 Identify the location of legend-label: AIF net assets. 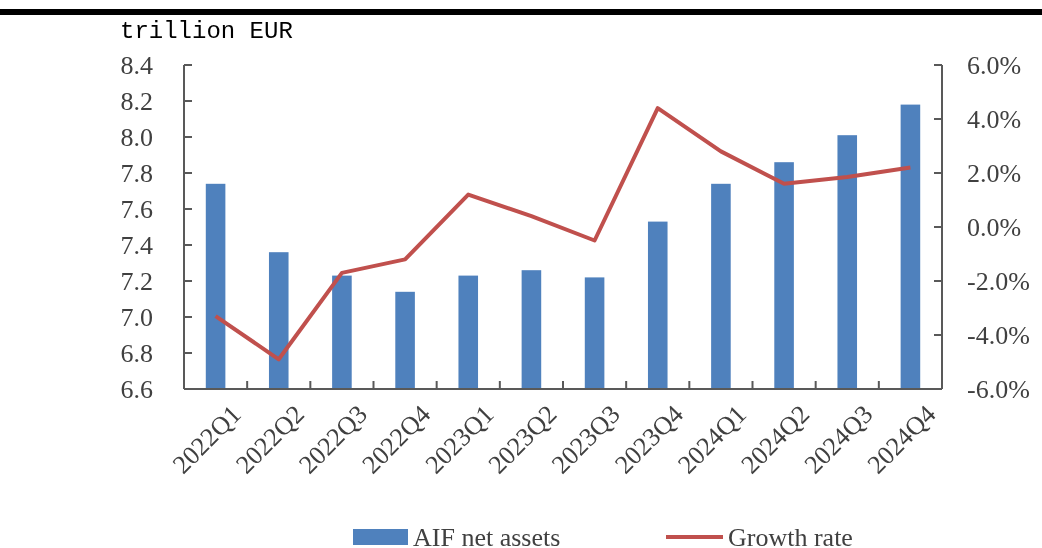
(487, 535).